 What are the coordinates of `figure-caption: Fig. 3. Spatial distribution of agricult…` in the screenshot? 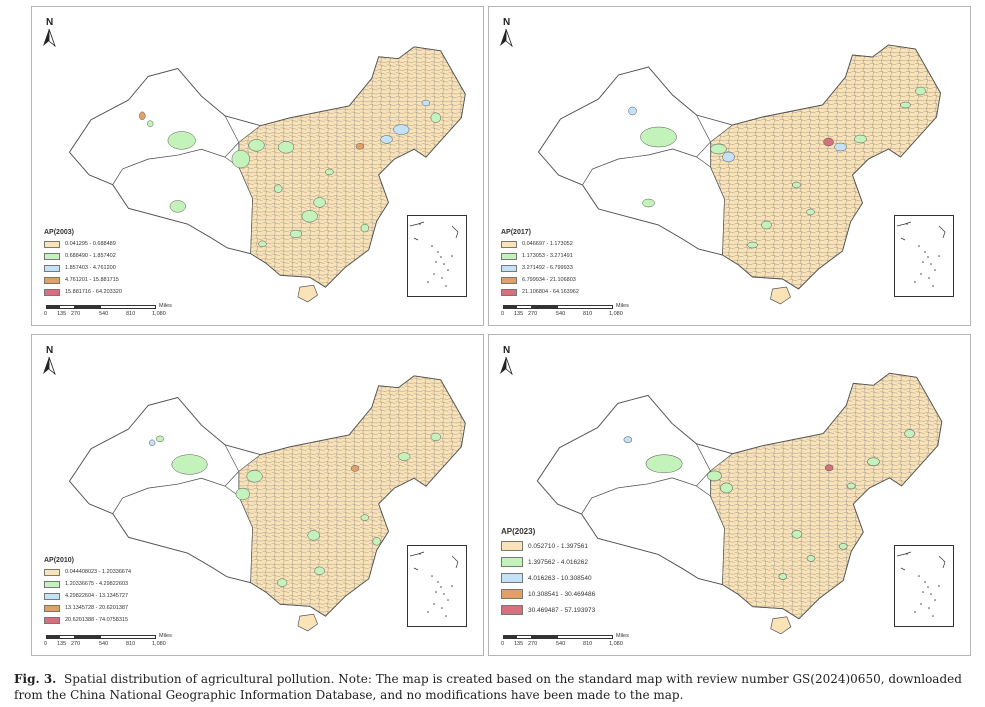 It's located at (493, 687).